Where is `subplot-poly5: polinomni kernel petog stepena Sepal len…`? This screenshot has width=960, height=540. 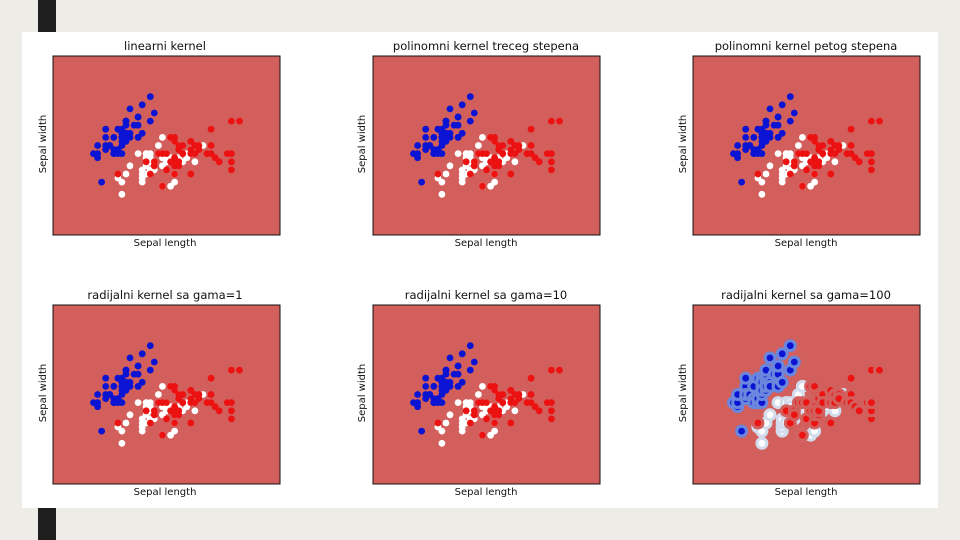
subplot-poly5: polinomni kernel petog stepena Sepal len… is located at coordinates (787, 144).